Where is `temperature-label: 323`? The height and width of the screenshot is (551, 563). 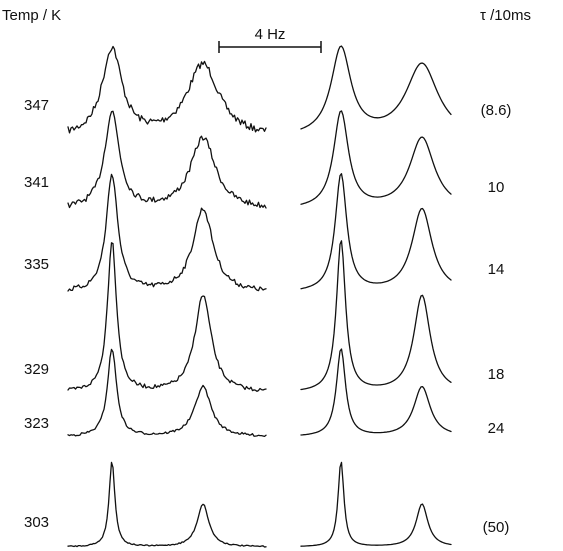
temperature-label: 323 is located at coordinates (36, 423).